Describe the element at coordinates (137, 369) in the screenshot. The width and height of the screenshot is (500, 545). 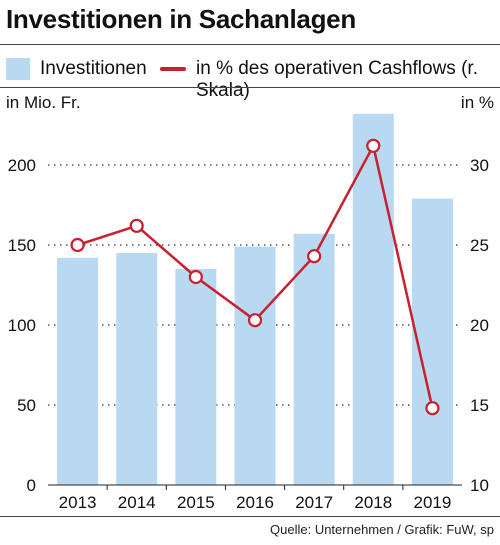
I see `bar-2014` at that location.